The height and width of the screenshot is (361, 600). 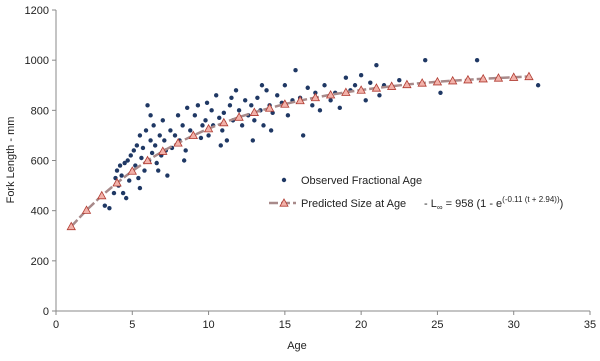 I want to click on equation-main: = 958 (1 - e, so click(x=473, y=204).